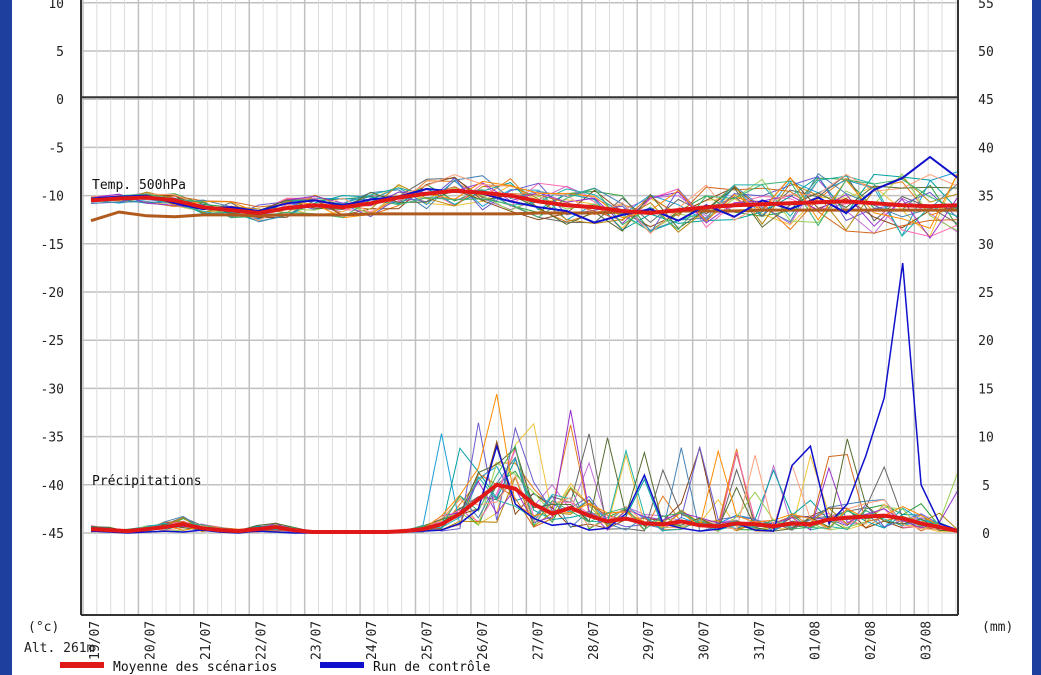  Describe the element at coordinates (60, 100) in the screenshot. I see `y-left-tick-label: 0` at that location.